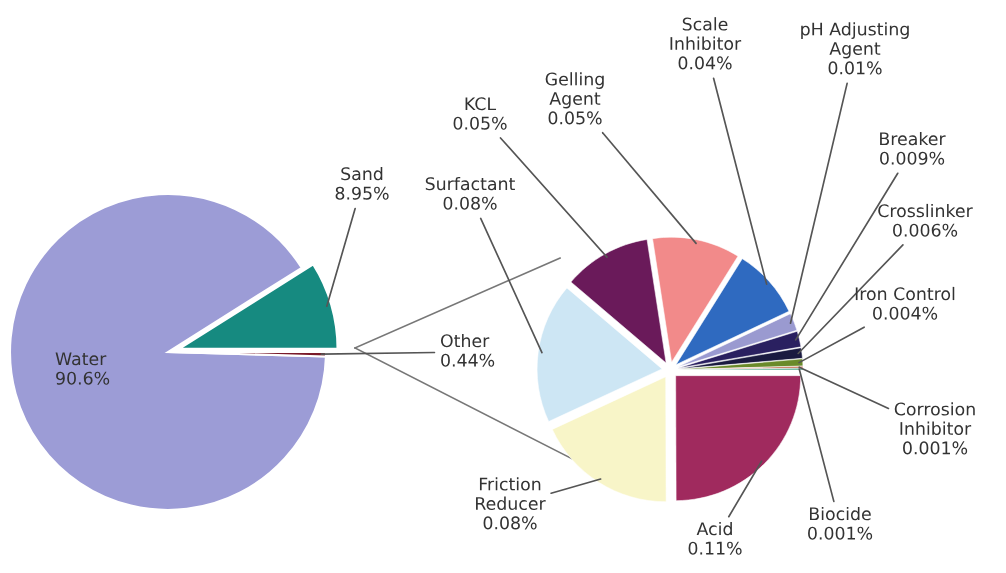  What do you see at coordinates (905, 313) in the screenshot?
I see `data-label: 0.004%` at bounding box center [905, 313].